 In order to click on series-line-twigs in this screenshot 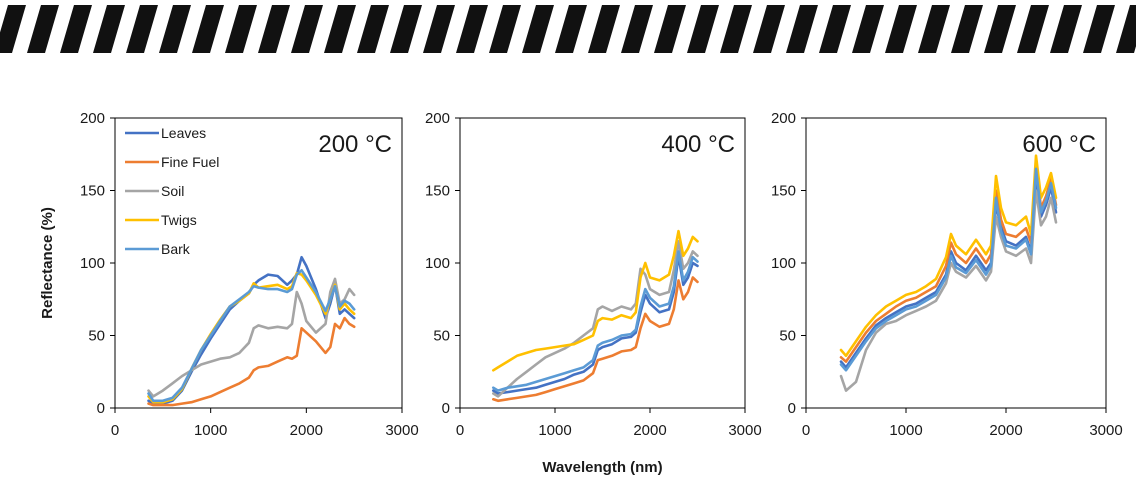, I will do `click(595, 300)`.